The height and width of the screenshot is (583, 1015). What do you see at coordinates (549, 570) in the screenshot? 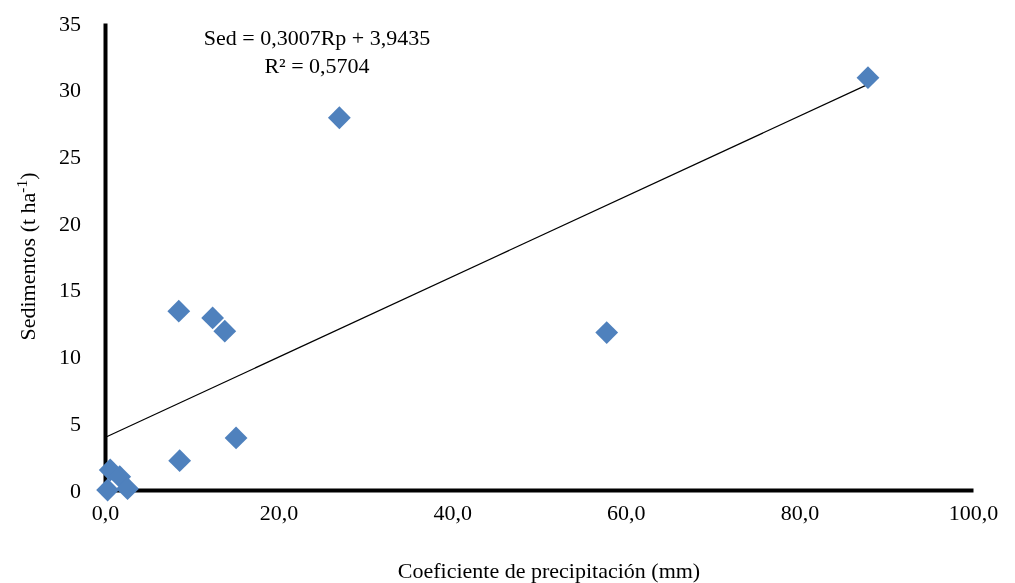
I see `x-axis-title: Coeficiente de precipitación (mm)` at bounding box center [549, 570].